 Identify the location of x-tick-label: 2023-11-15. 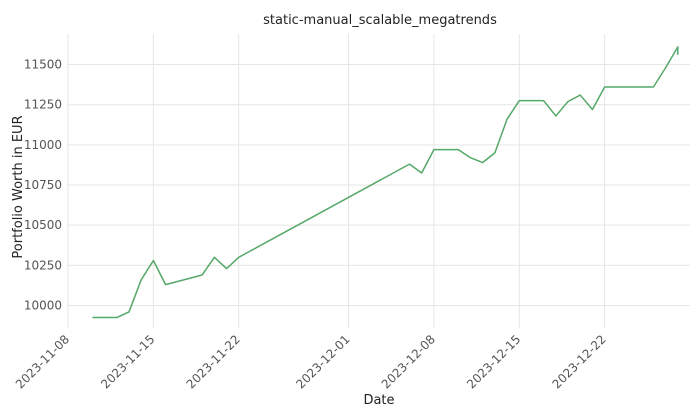
(127, 361).